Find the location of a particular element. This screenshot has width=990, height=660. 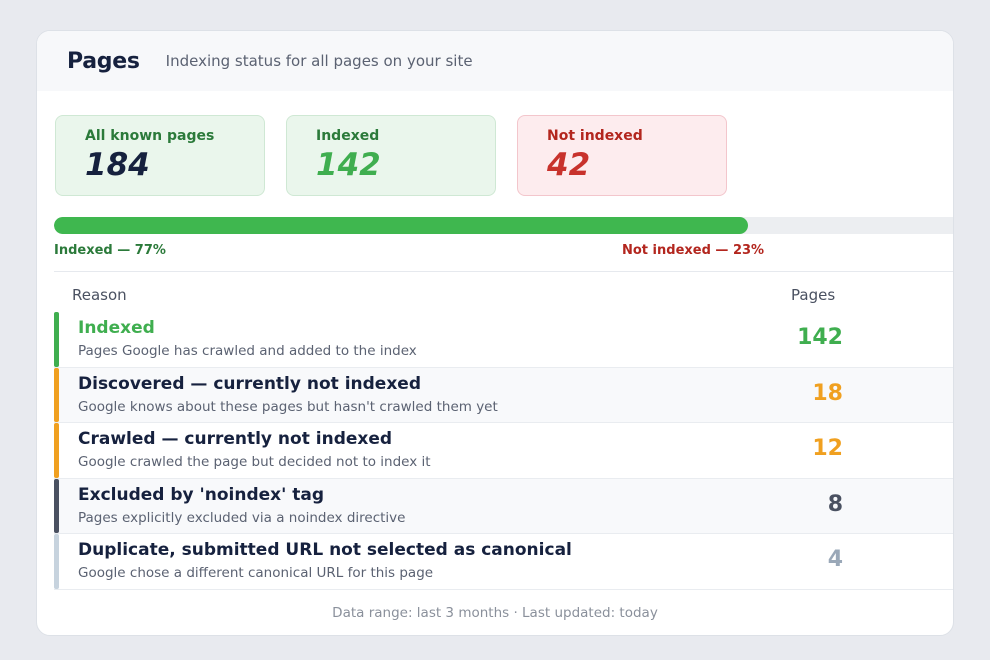

row-count: 12 is located at coordinates (827, 449).